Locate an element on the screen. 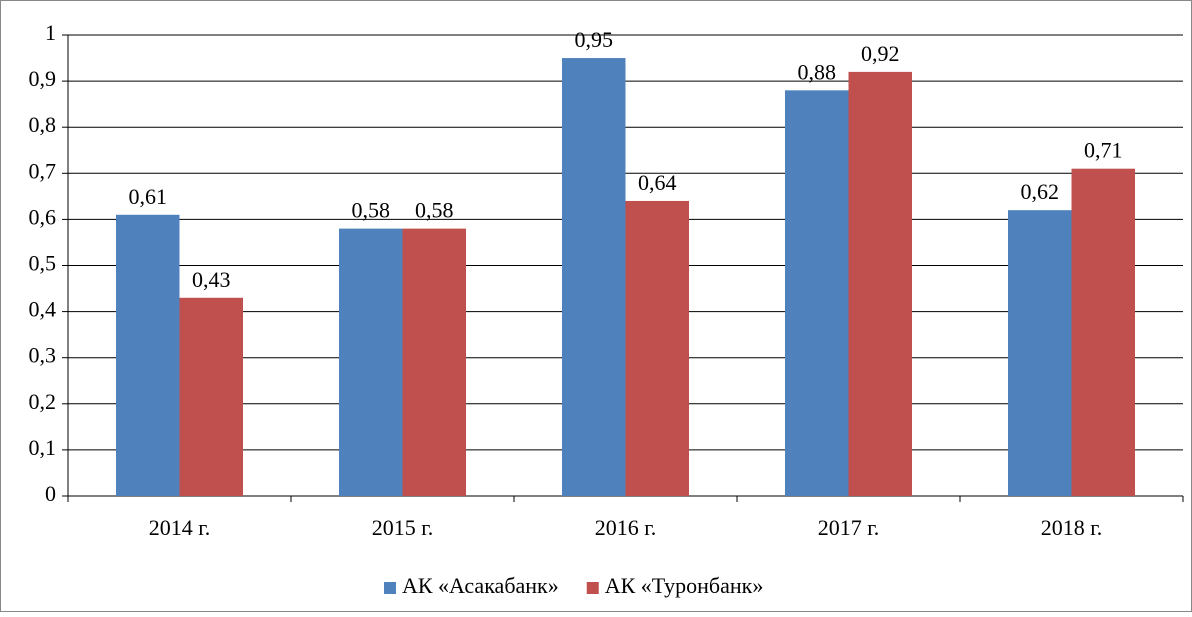  x-tick-label: 2015 г. is located at coordinates (403, 527).